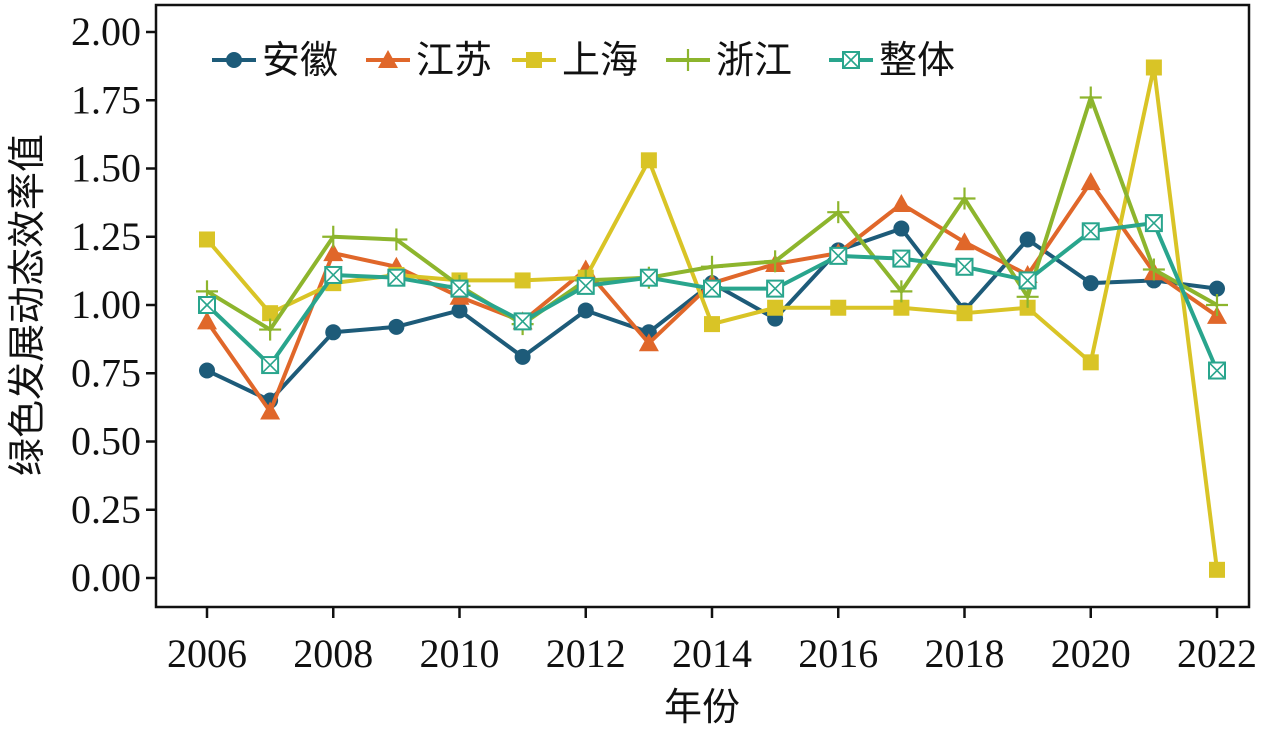 The width and height of the screenshot is (1269, 733). Describe the element at coordinates (892, 60) in the screenshot. I see `legend-item: 整体` at that location.